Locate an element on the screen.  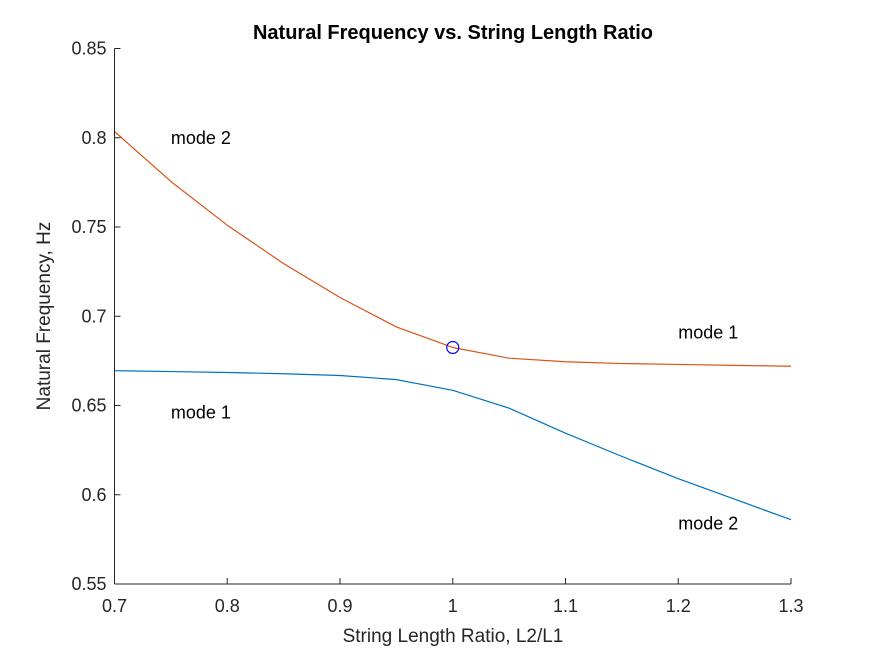
annotation-label-2: mode 1 is located at coordinates (201, 413).